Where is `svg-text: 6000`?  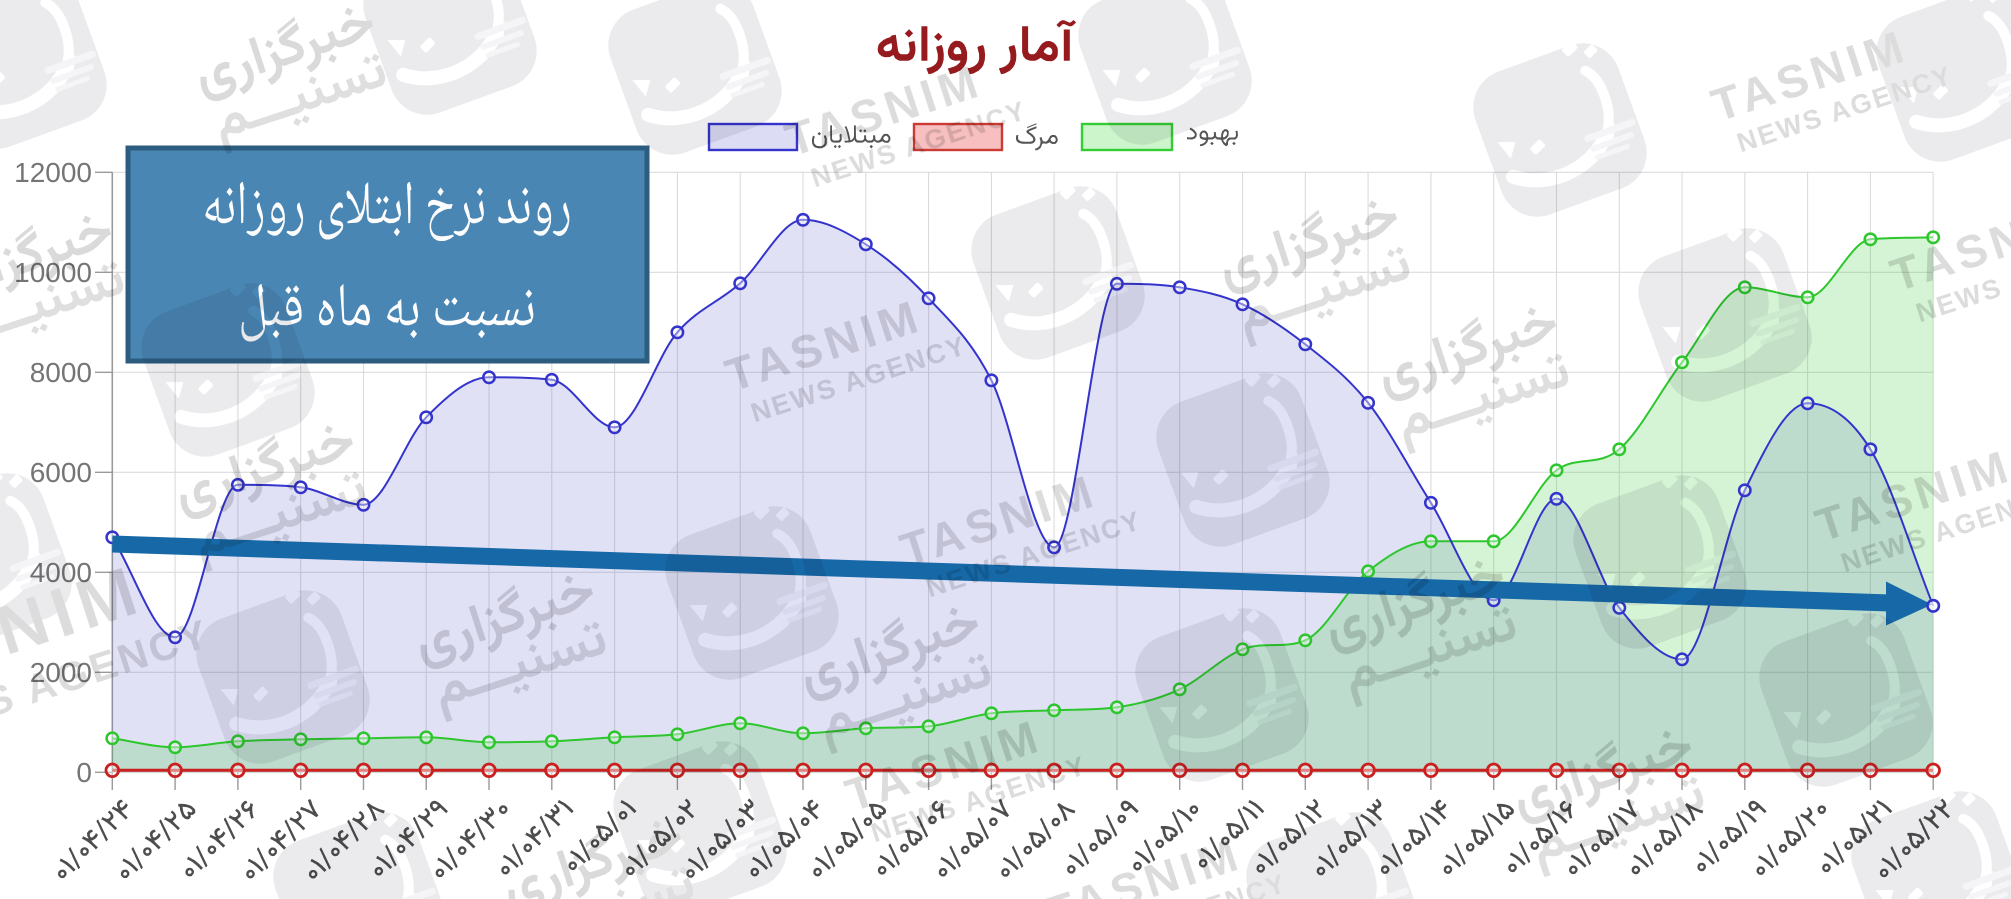 svg-text: 6000 is located at coordinates (61, 472).